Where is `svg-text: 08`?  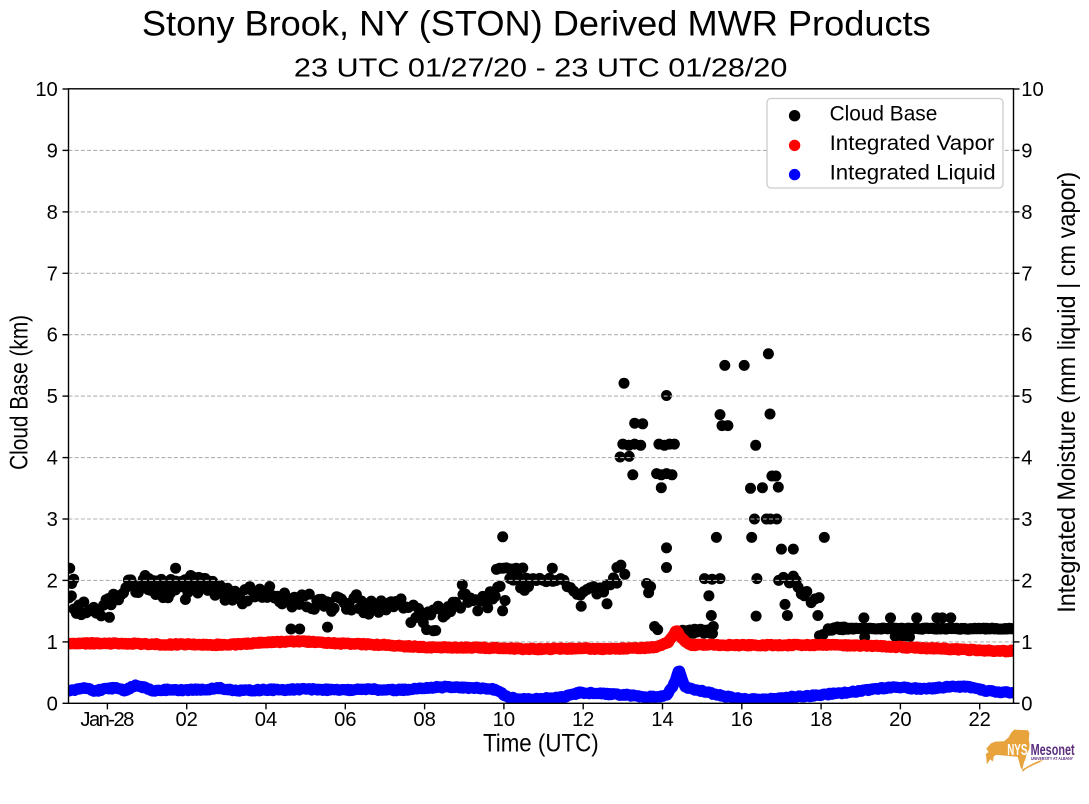 svg-text: 08 is located at coordinates (424, 720).